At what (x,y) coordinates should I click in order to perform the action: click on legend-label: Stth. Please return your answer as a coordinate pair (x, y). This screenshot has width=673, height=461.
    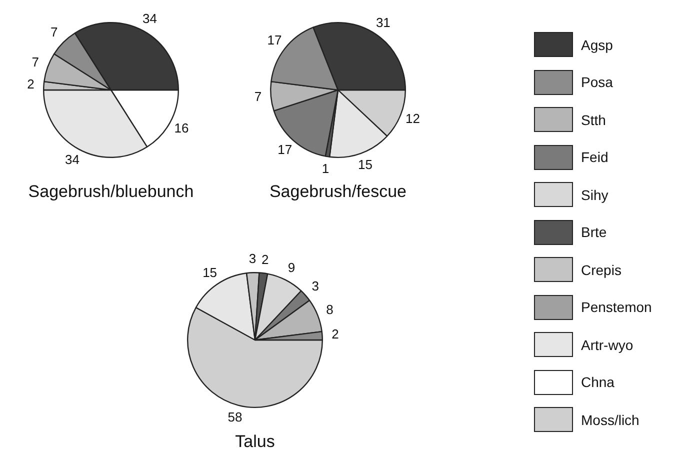
    Looking at the image, I should click on (593, 120).